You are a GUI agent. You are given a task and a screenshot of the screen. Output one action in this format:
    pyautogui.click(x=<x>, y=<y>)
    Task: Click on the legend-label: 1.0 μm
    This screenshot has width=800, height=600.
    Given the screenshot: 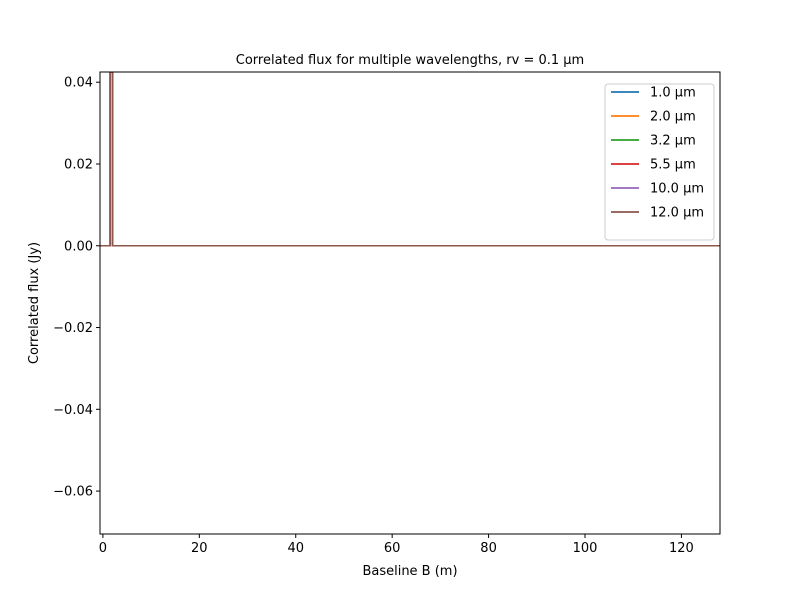 What is the action you would take?
    pyautogui.click(x=673, y=93)
    